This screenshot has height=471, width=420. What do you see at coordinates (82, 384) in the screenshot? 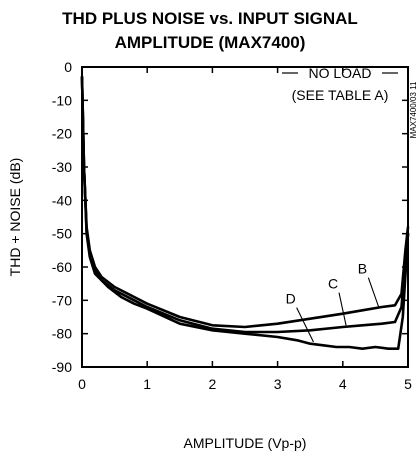
I see `x-tick-label: 0` at bounding box center [82, 384].